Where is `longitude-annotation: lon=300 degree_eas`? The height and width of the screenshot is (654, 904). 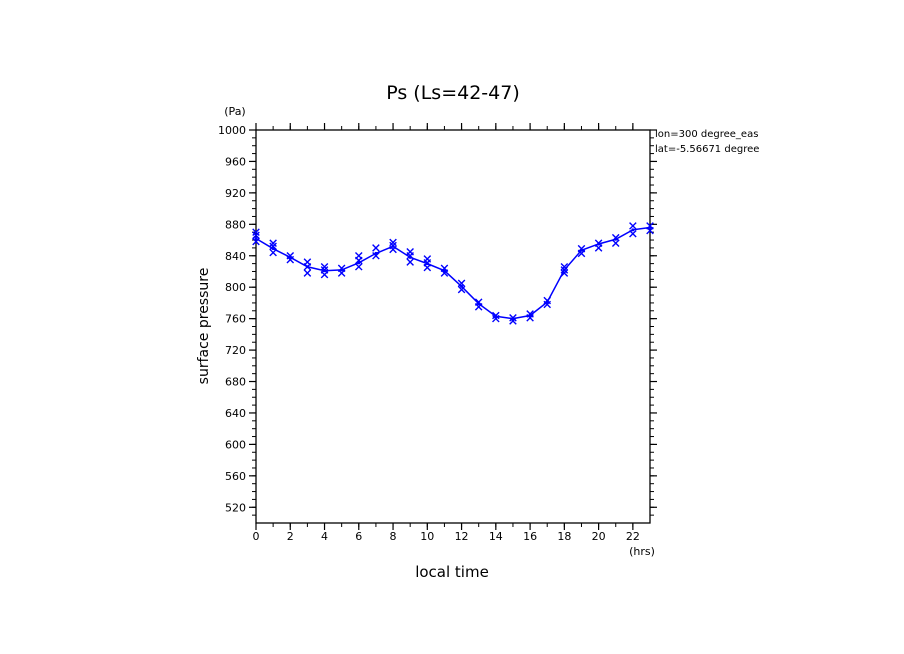 longitude-annotation: lon=300 degree_eas is located at coordinates (706, 134).